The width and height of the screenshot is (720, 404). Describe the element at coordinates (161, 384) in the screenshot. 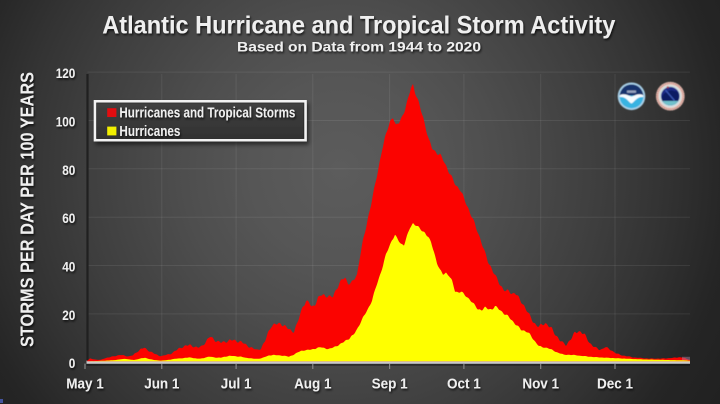

I see `svg-text: Jun 1` at that location.